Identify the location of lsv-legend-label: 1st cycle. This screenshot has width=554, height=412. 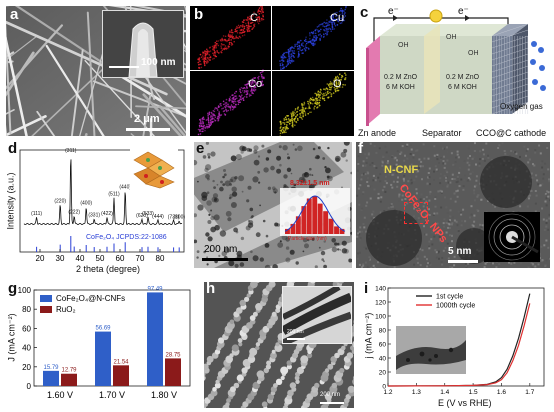
(449, 297).